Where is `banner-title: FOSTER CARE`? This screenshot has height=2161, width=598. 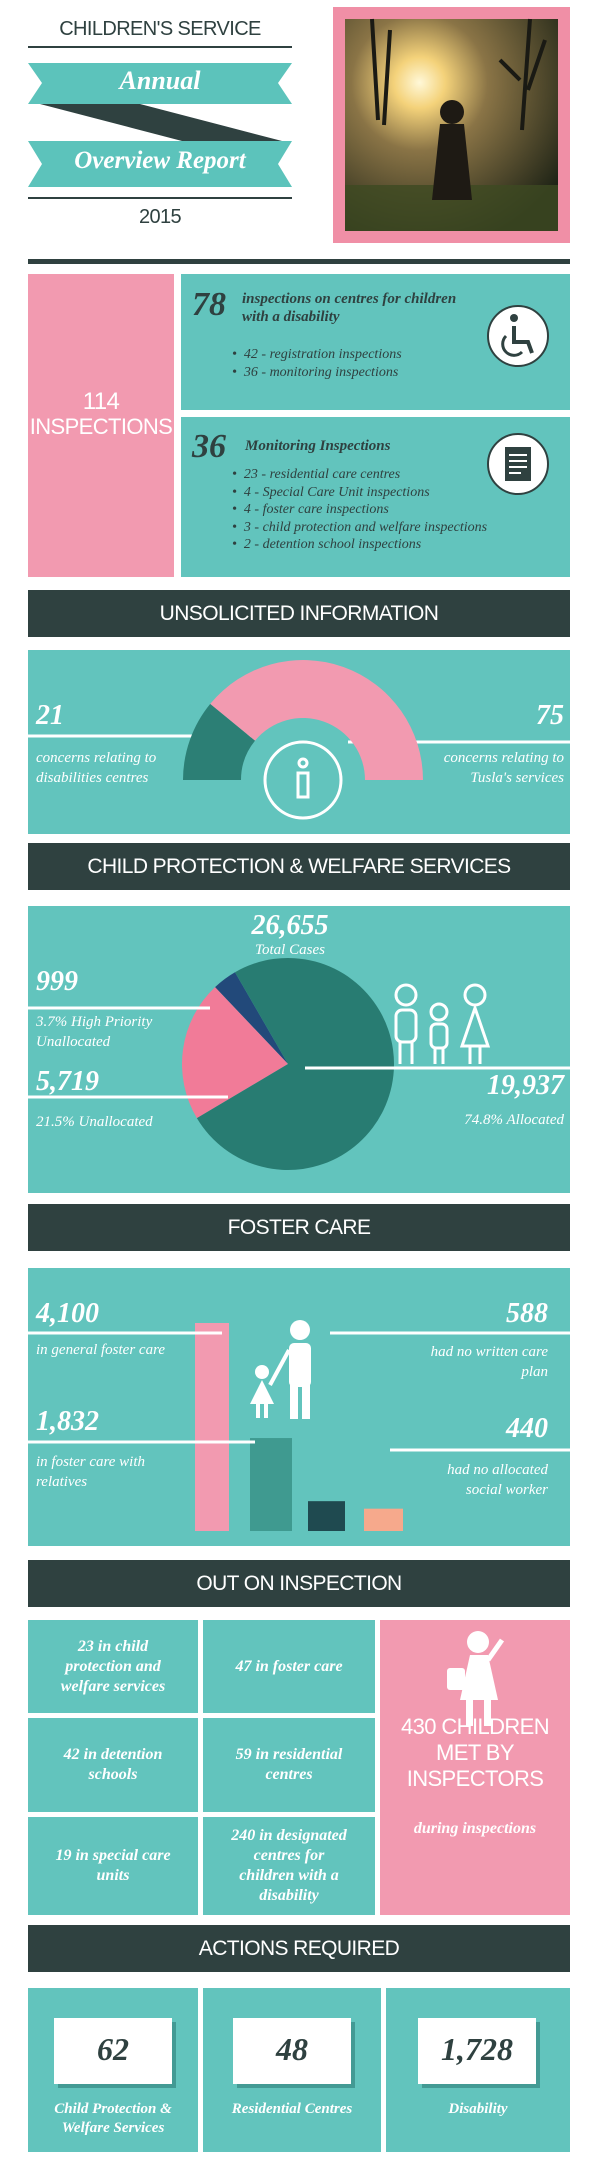 banner-title: FOSTER CARE is located at coordinates (299, 1227).